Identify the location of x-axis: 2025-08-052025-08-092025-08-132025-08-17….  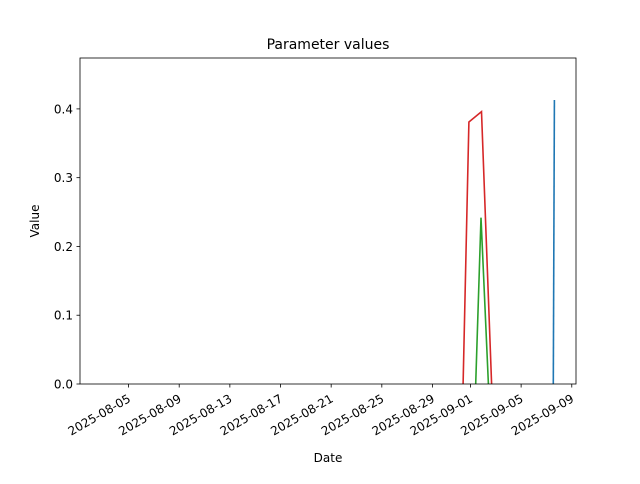
(321, 411).